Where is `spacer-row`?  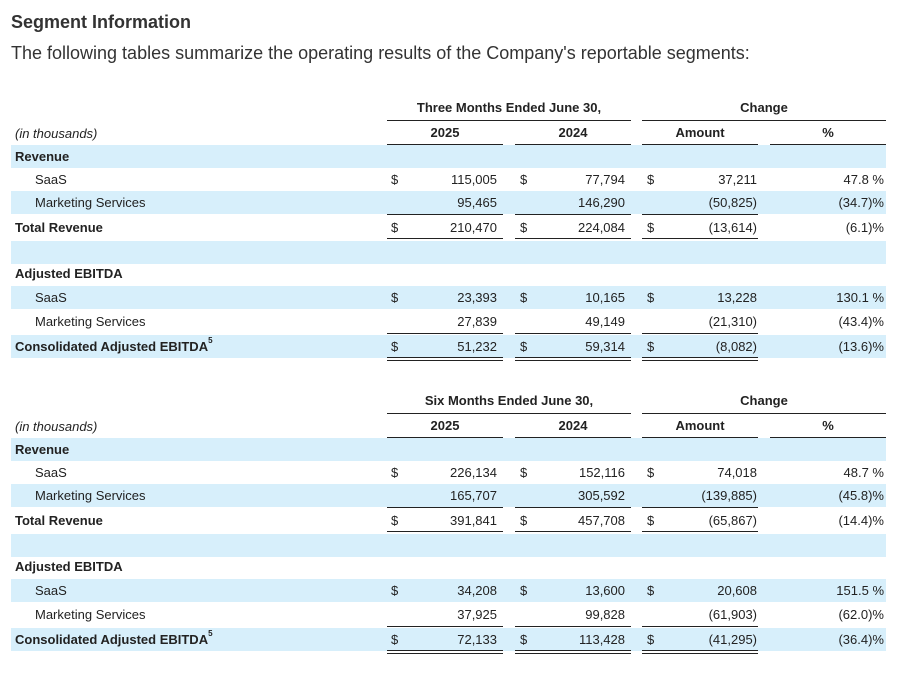 spacer-row is located at coordinates (448, 252).